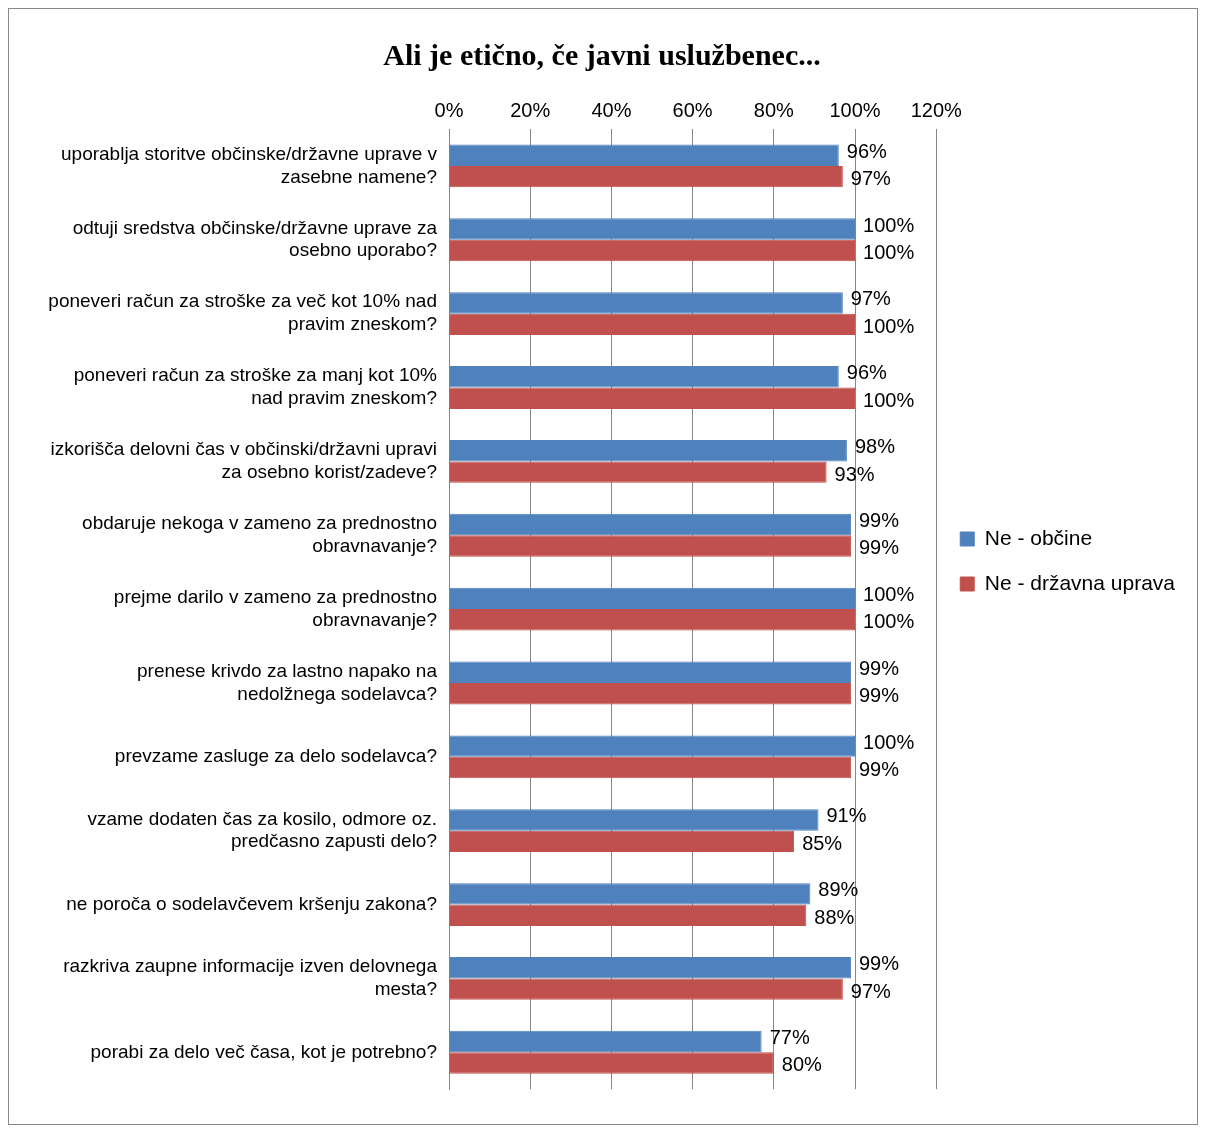 The image size is (1206, 1133). Describe the element at coordinates (262, 829) in the screenshot. I see `y-tick-label: vzame dodaten čas za kosilo, odmore oz. predčasno zapusti delo?` at that location.